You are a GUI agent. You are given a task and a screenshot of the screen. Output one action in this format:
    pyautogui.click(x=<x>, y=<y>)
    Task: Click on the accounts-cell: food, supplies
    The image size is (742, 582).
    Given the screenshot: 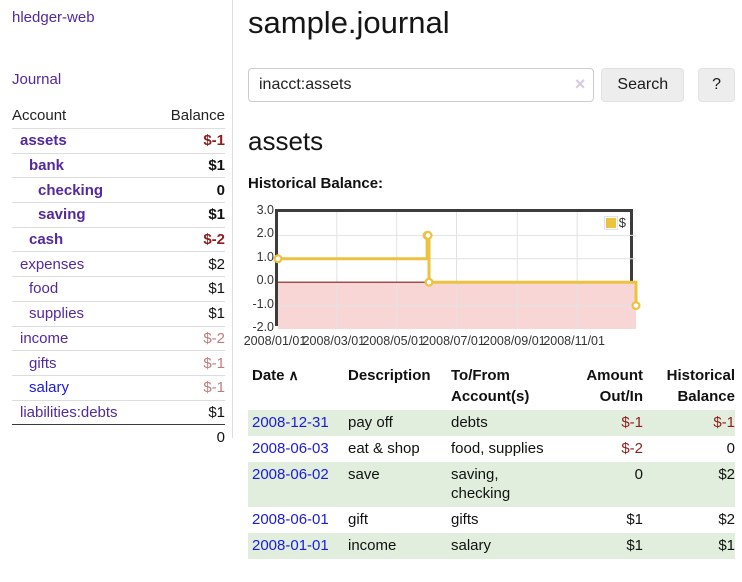 What is the action you would take?
    pyautogui.click(x=497, y=448)
    